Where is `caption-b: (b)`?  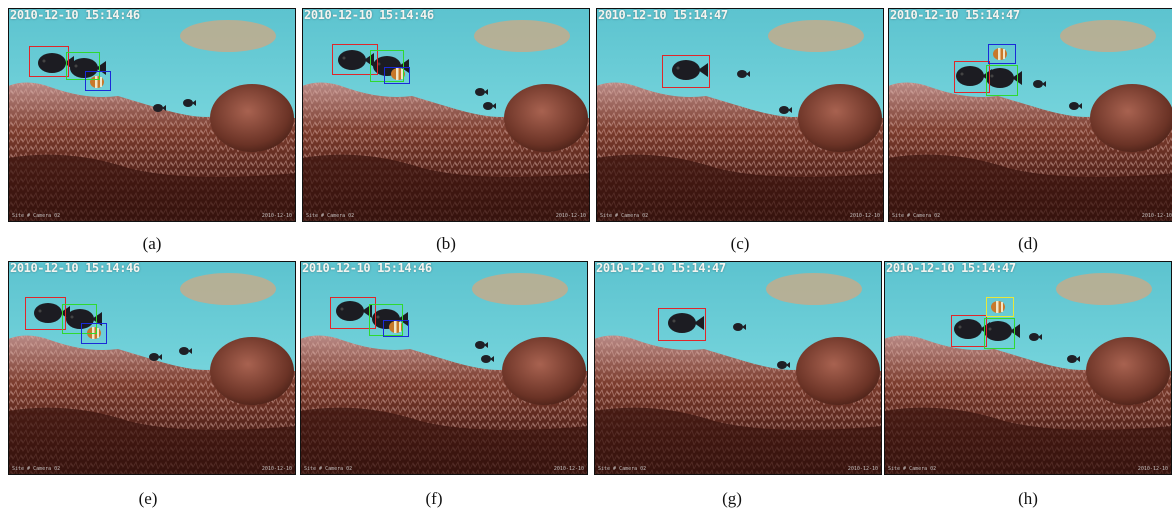 caption-b: (b) is located at coordinates (446, 243).